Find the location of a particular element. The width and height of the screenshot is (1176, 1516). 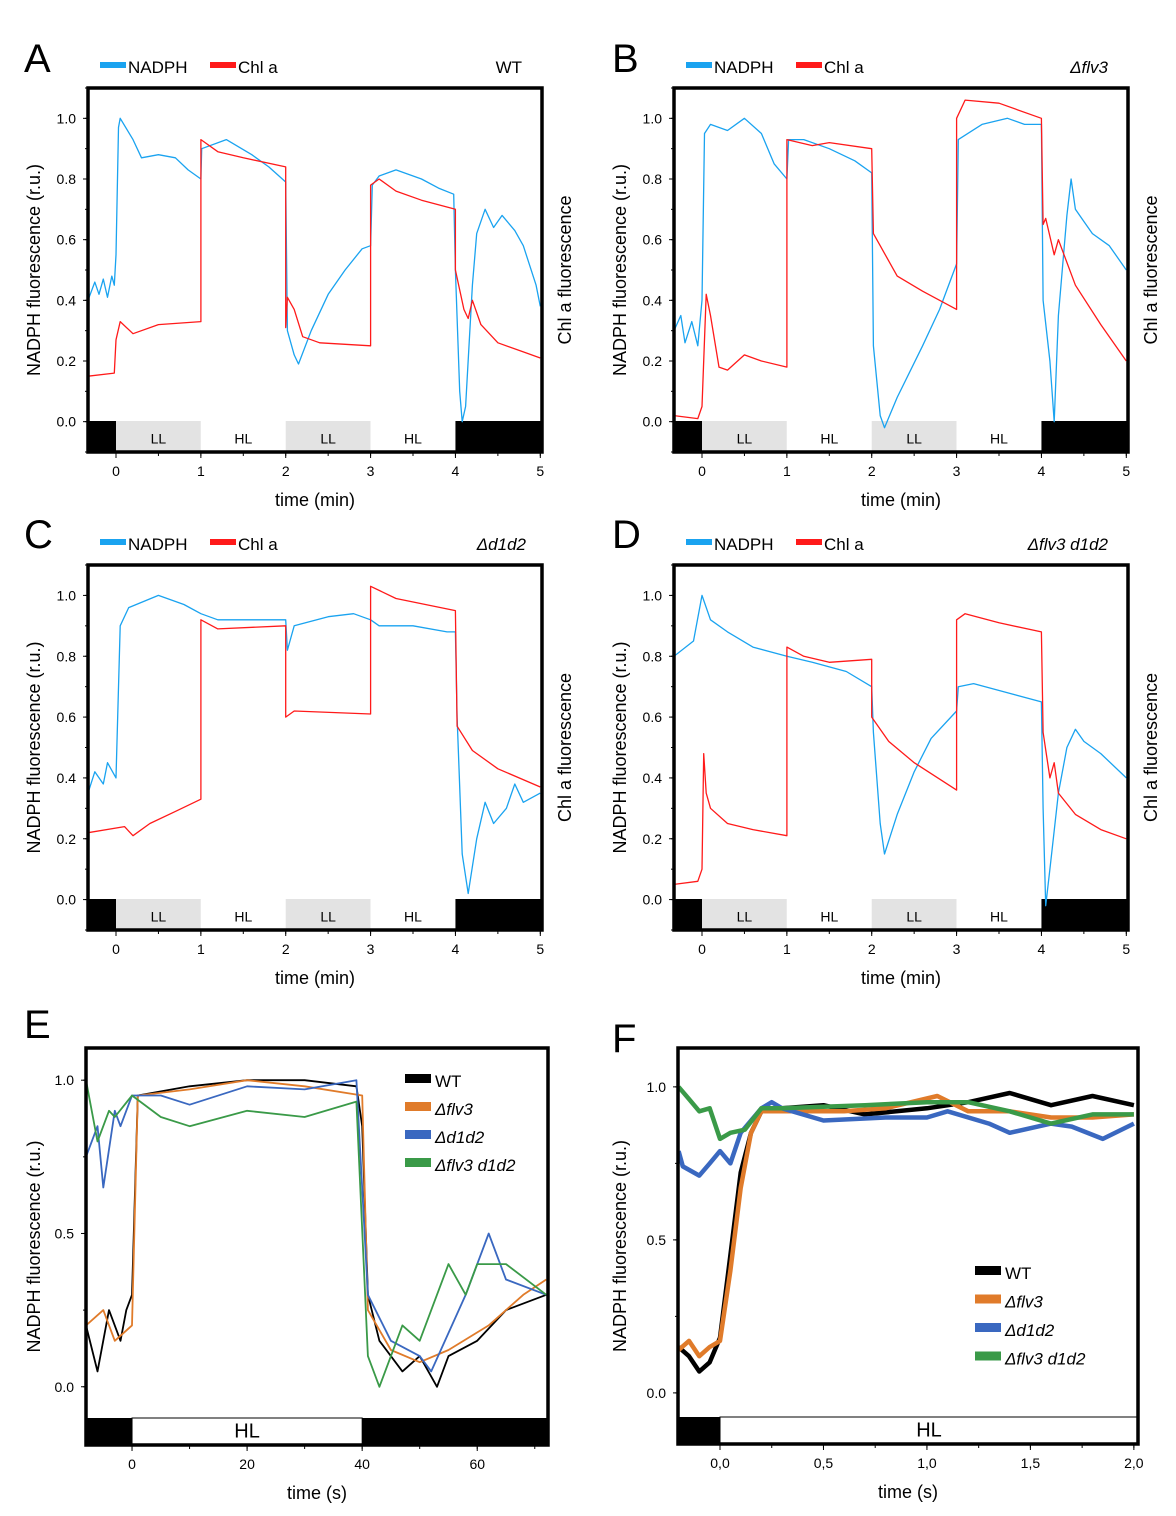

strain-label: Δflv3 is located at coordinates (1088, 67).